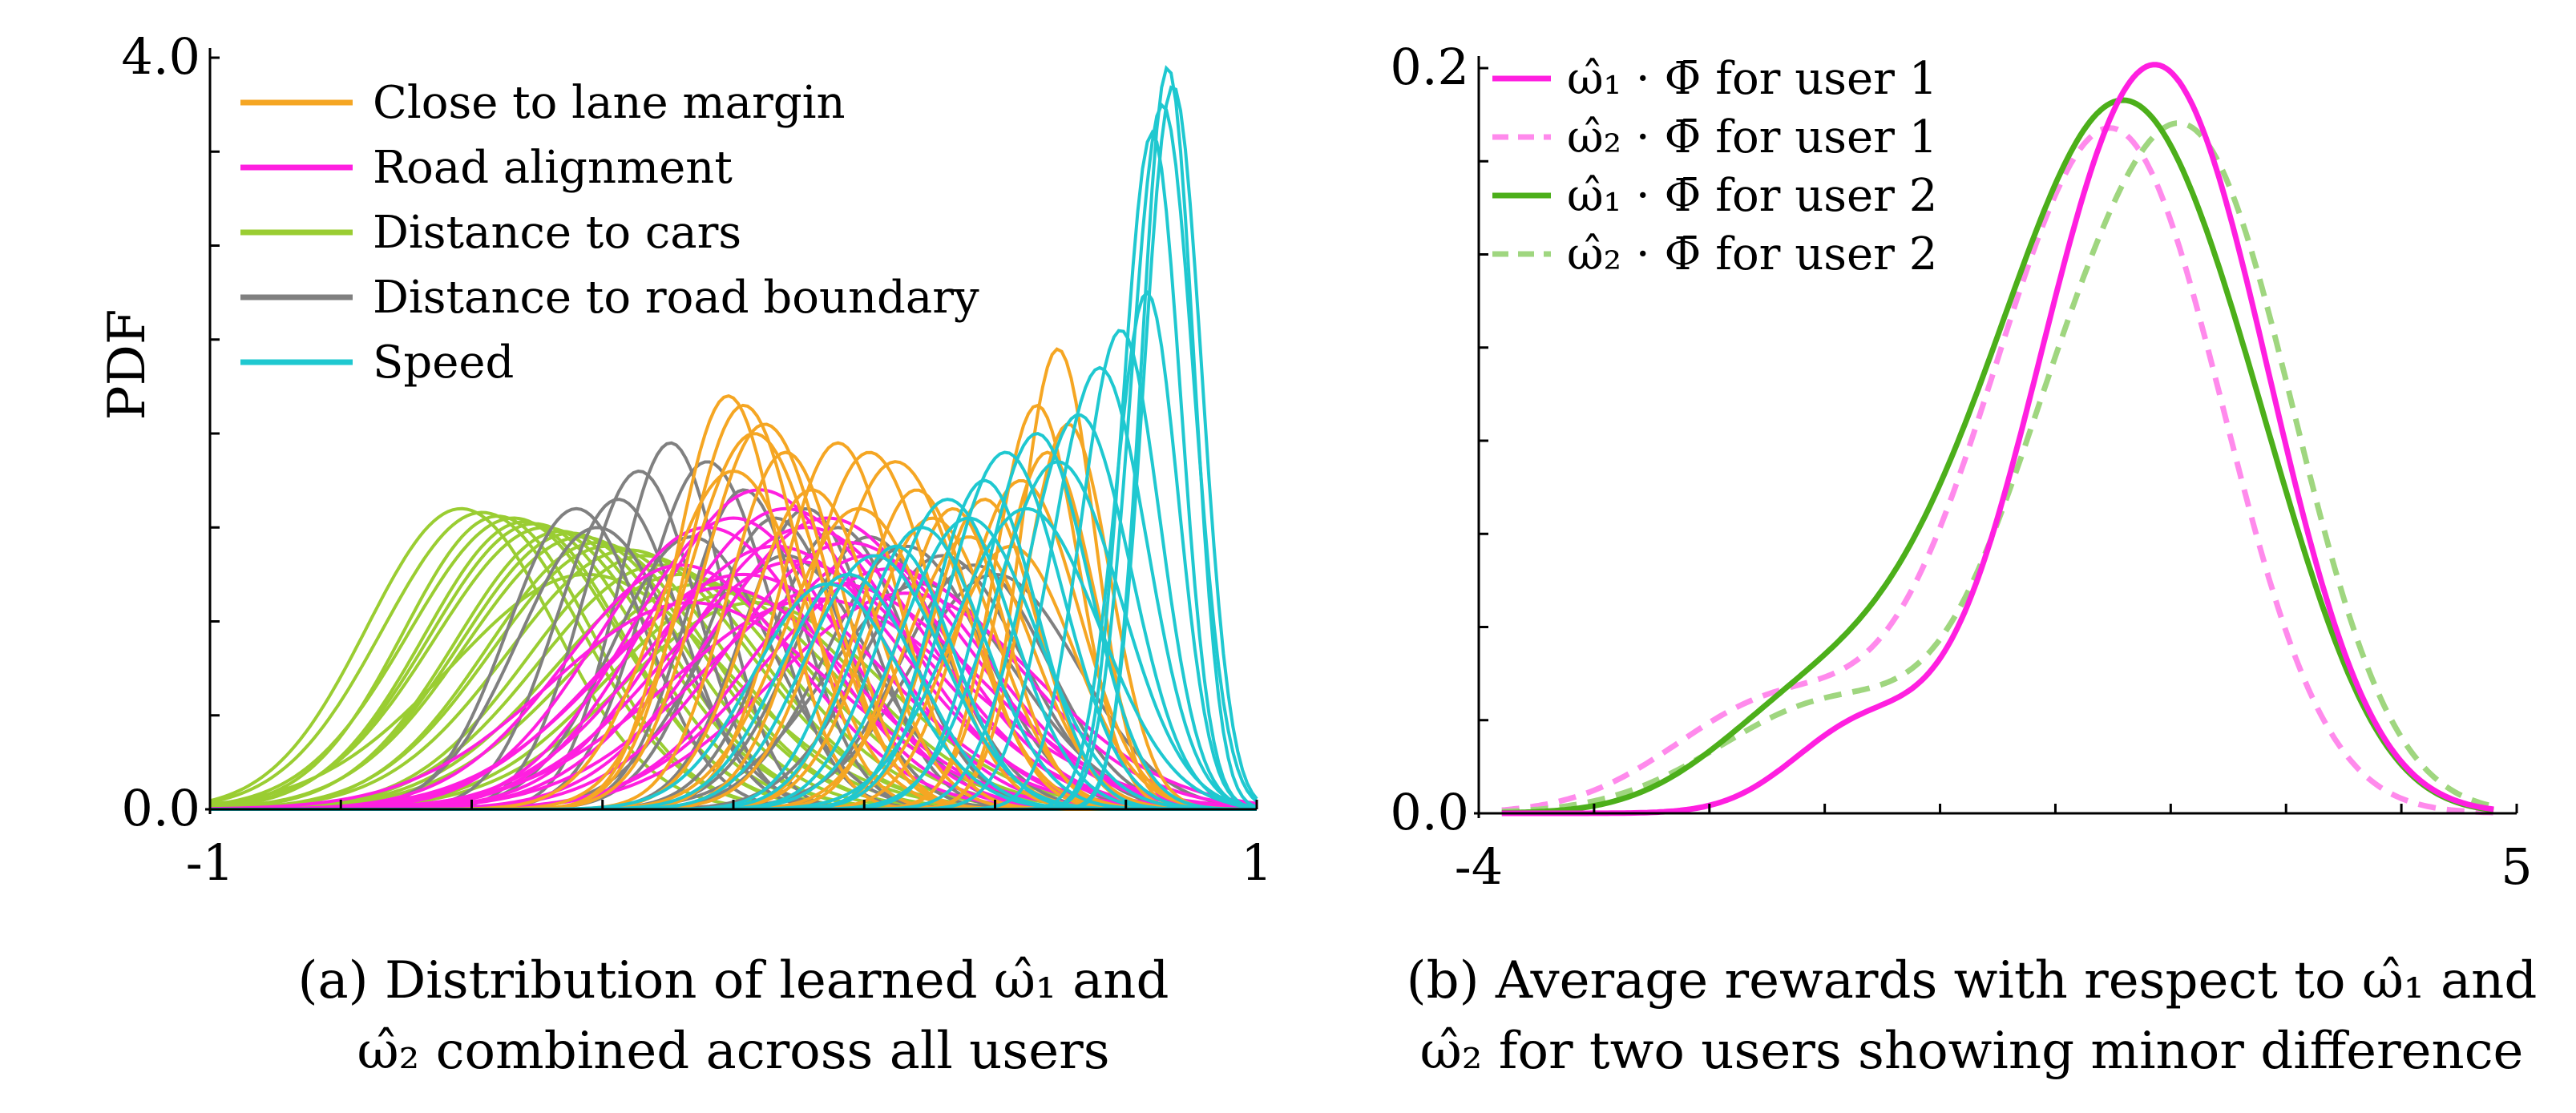  Describe the element at coordinates (128, 365) in the screenshot. I see `panel-a-ylabel: PDF` at that location.